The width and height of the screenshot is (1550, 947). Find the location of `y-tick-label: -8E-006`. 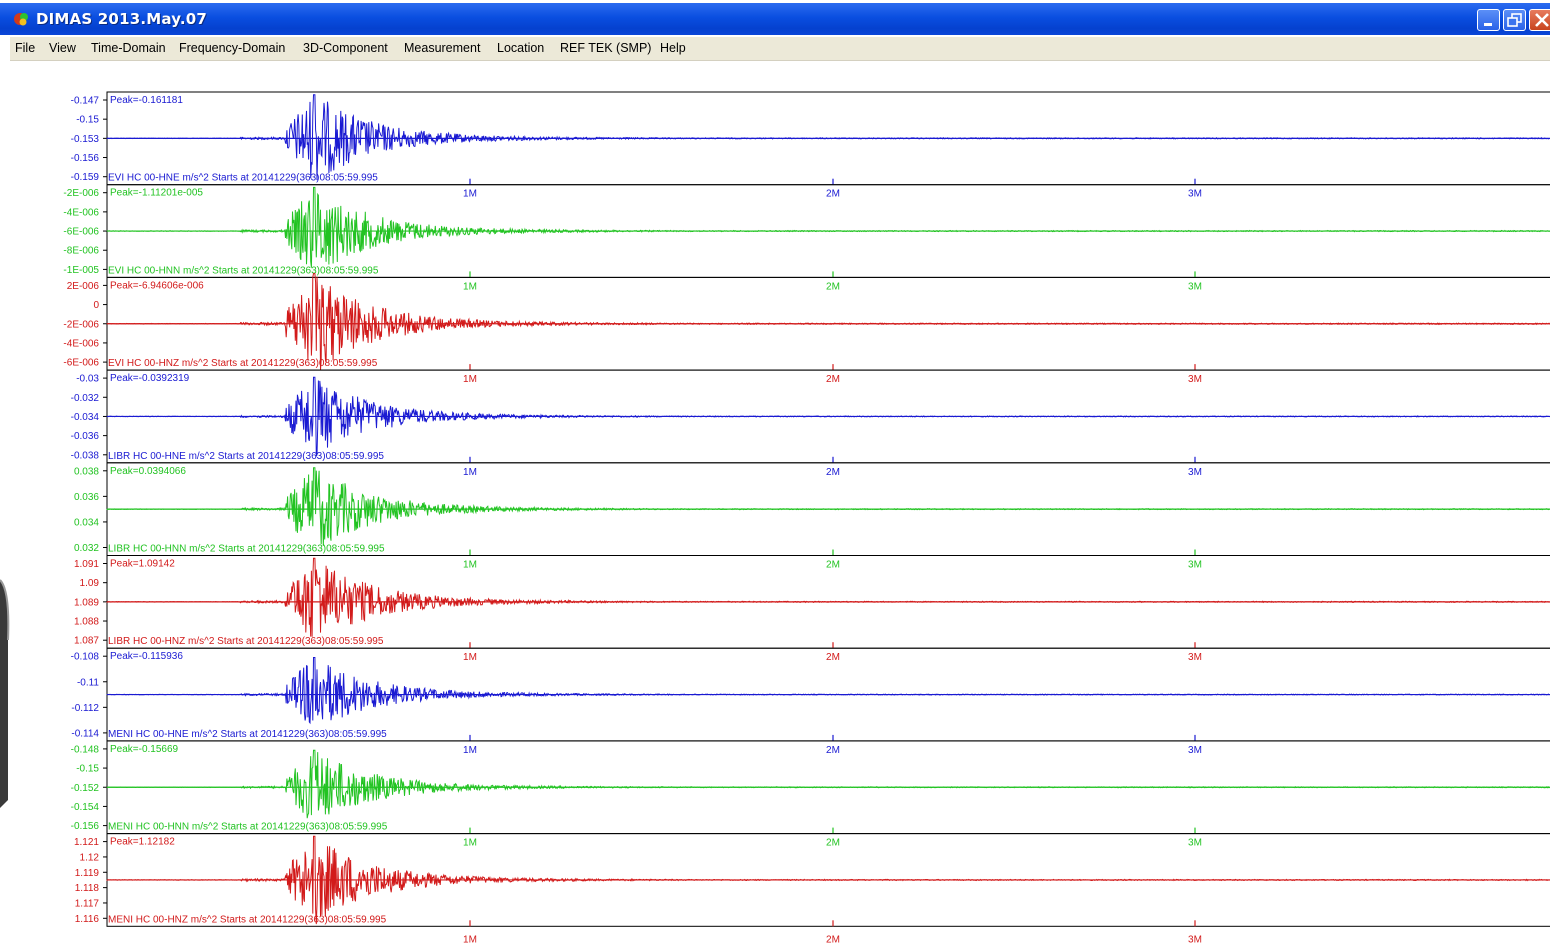

y-tick-label: -8E-006 is located at coordinates (81, 251).